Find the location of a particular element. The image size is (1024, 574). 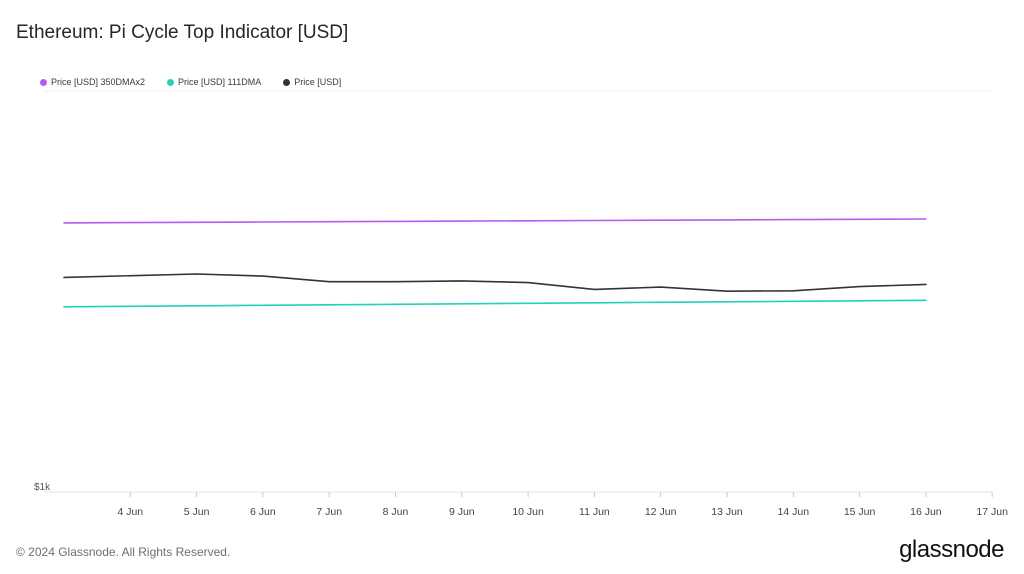

x-tick-label: 17 Jun is located at coordinates (992, 512).